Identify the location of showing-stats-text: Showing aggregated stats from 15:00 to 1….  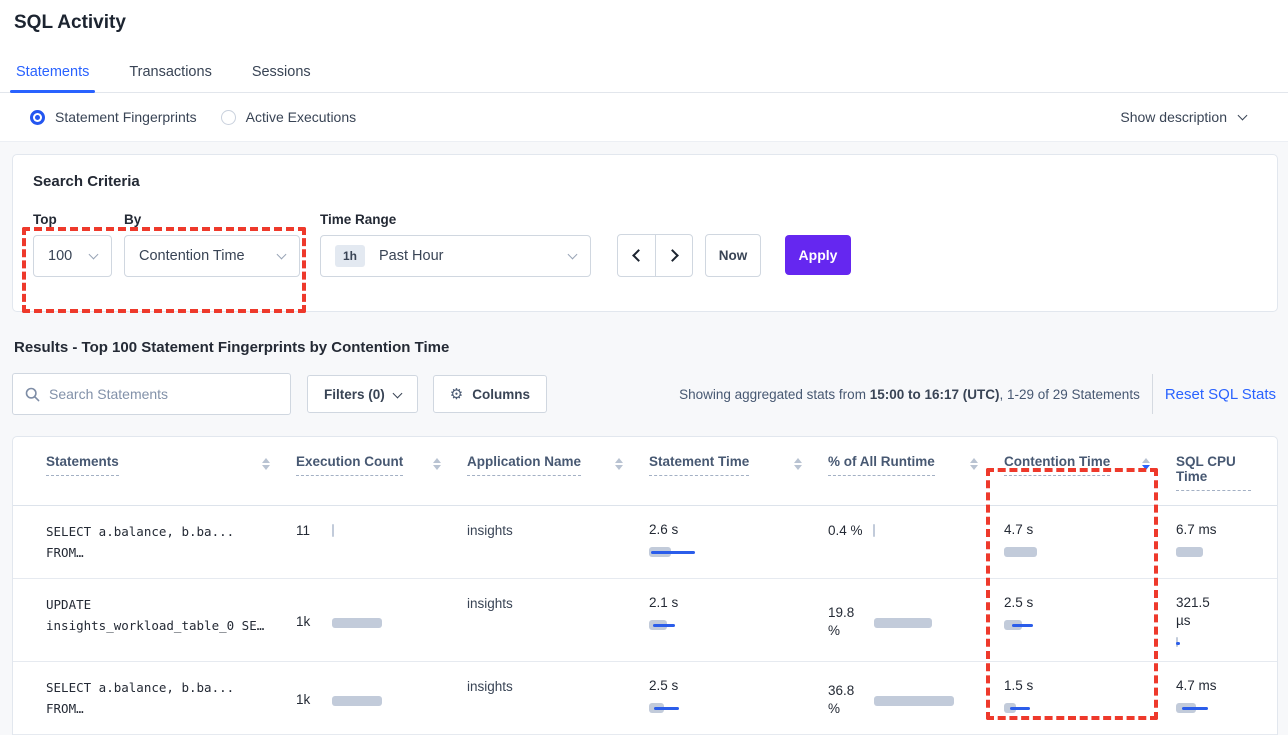
(909, 394).